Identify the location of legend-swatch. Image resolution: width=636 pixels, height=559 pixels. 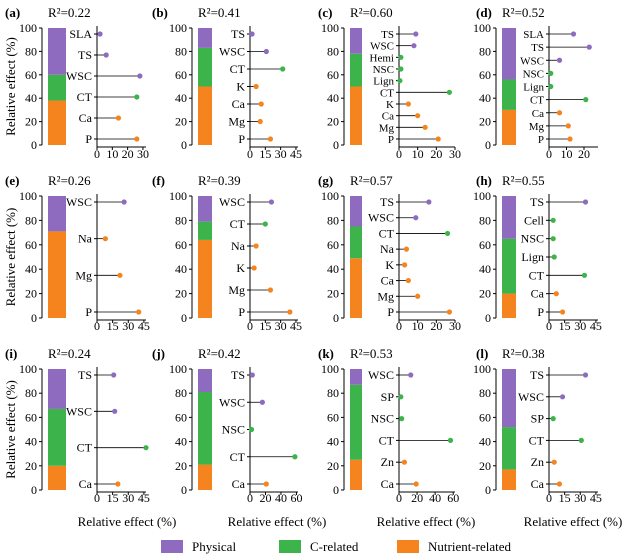
(408, 546).